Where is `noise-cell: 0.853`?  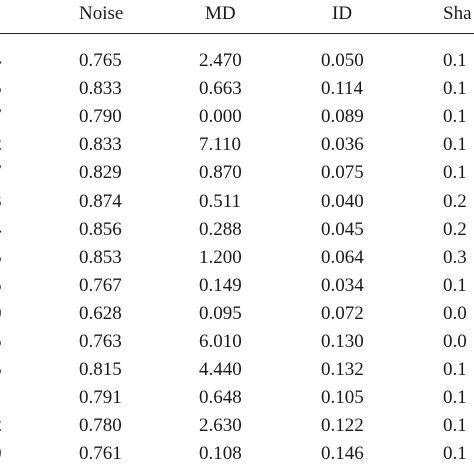
noise-cell: 0.853 is located at coordinates (100, 257).